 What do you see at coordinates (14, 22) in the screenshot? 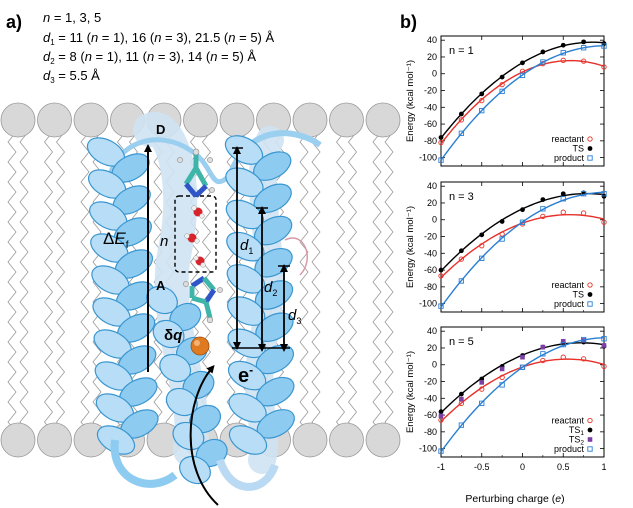
I see `panel-a-label: a)` at bounding box center [14, 22].